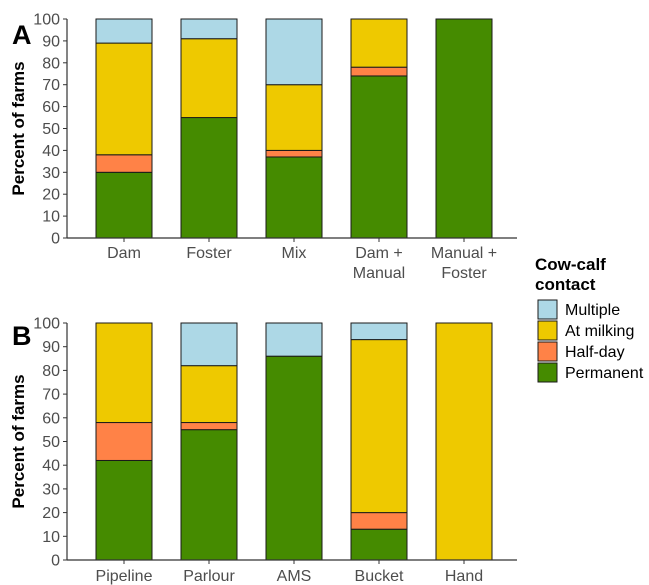 This screenshot has height=585, width=649. I want to click on legend-swatch-half-day, so click(547, 351).